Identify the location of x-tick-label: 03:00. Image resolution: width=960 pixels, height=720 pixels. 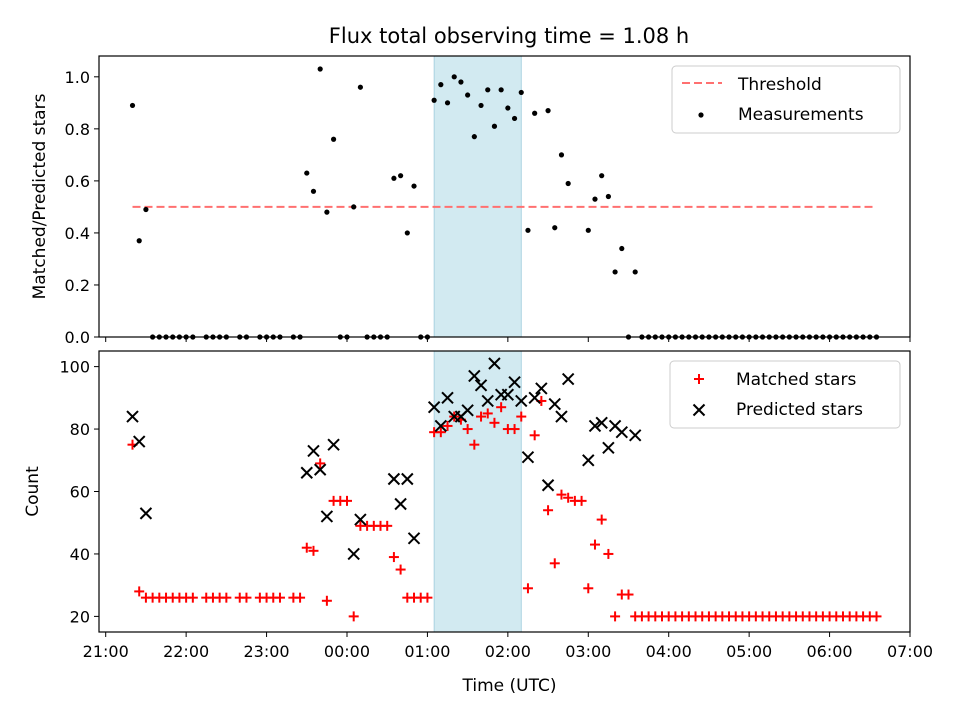
(588, 651).